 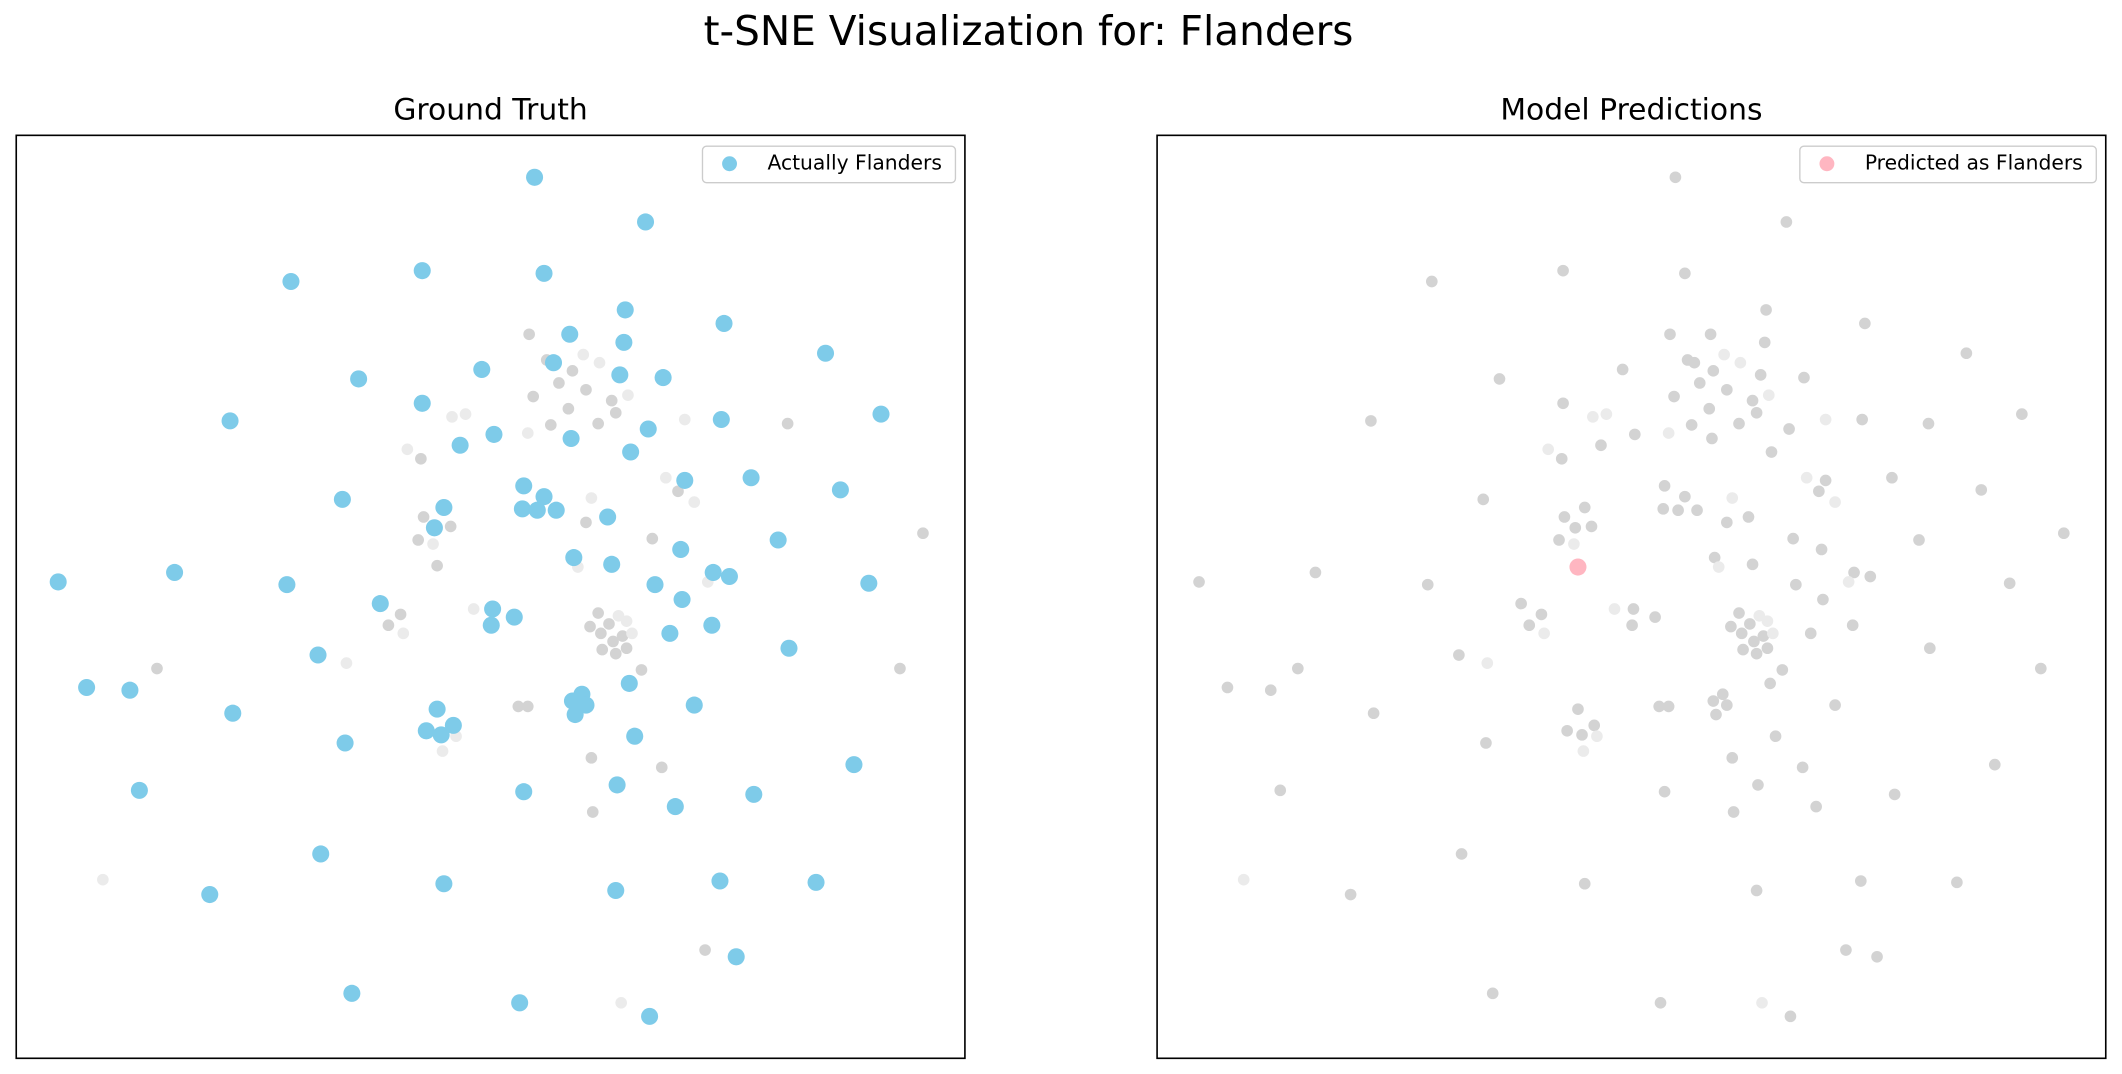 I want to click on panel-title: Ground Truth, so click(x=490, y=109).